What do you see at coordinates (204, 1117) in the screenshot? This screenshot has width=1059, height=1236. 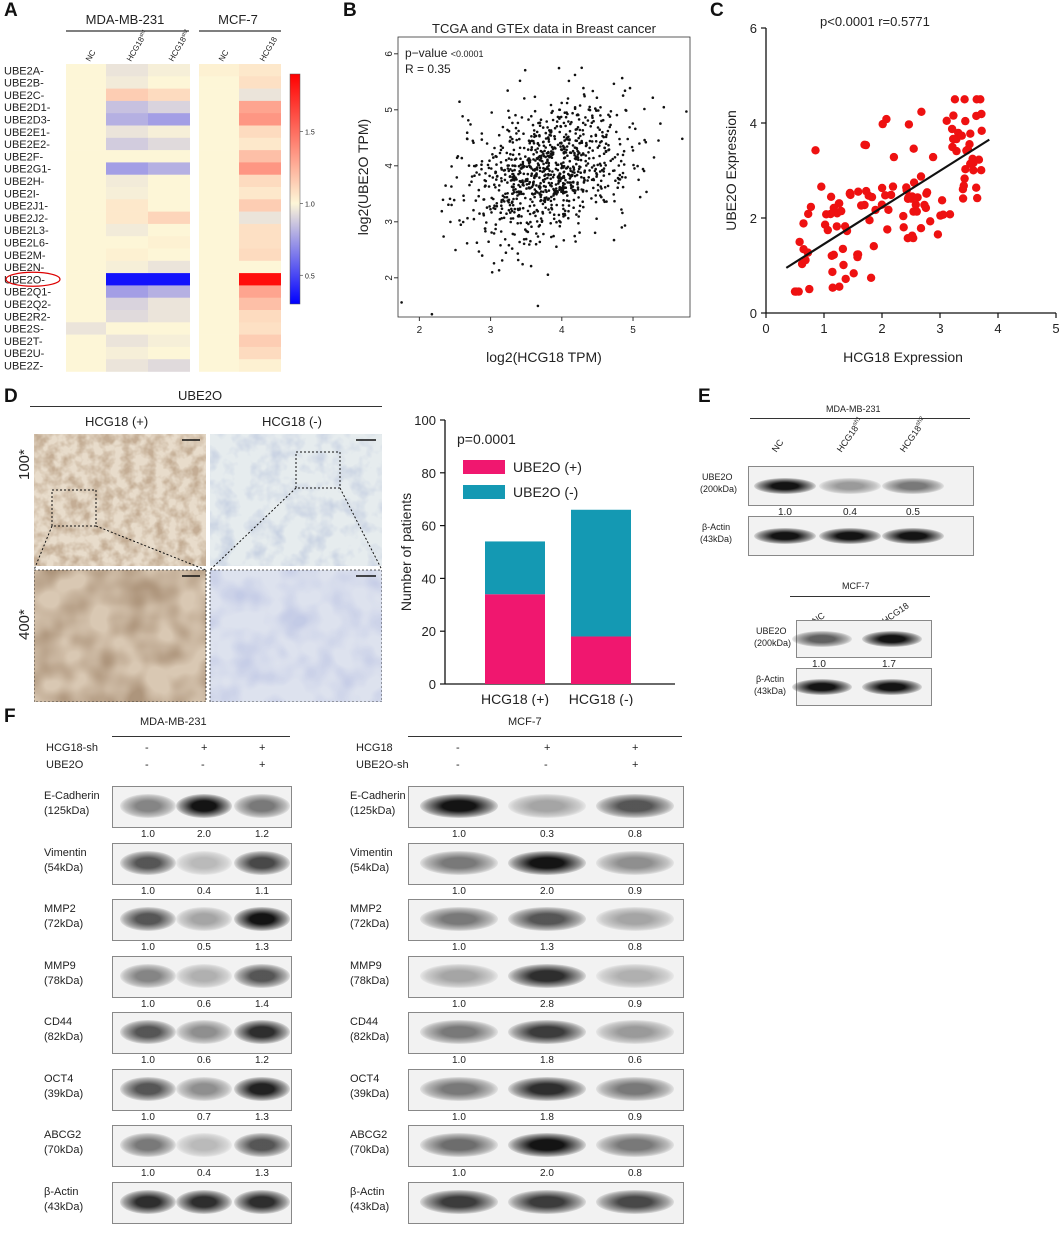 I see `blot-f-mda-value-oct4-1: 0.7` at bounding box center [204, 1117].